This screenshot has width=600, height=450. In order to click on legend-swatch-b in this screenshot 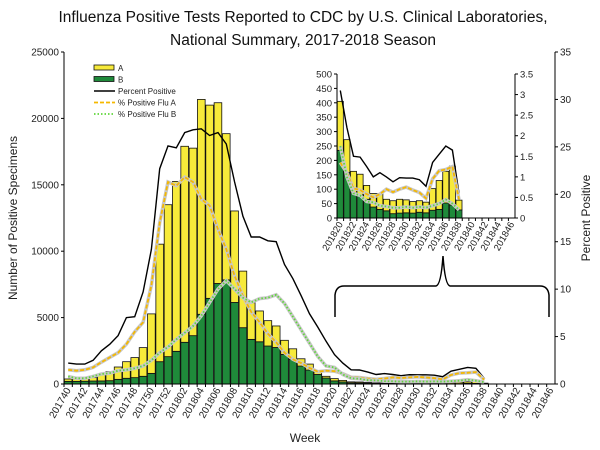, I will do `click(104, 79)`.